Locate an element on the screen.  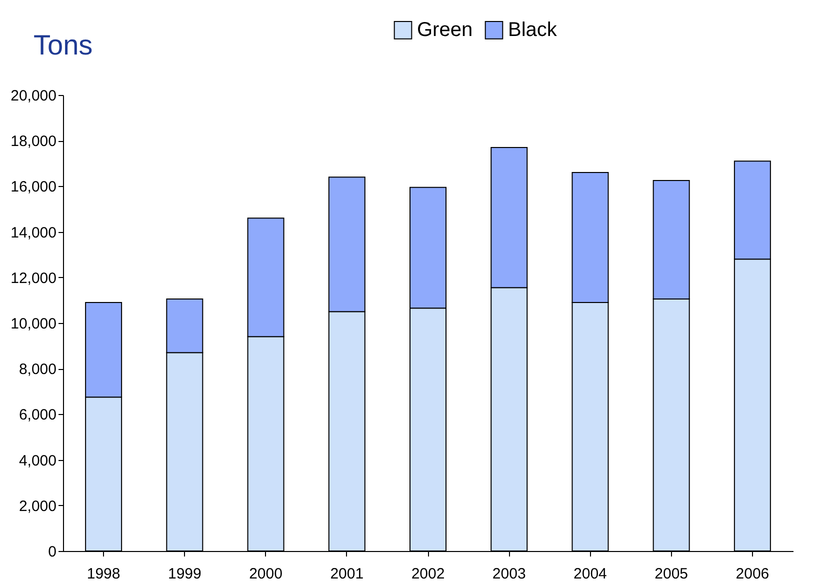
y-axis-title: Tons is located at coordinates (63, 45).